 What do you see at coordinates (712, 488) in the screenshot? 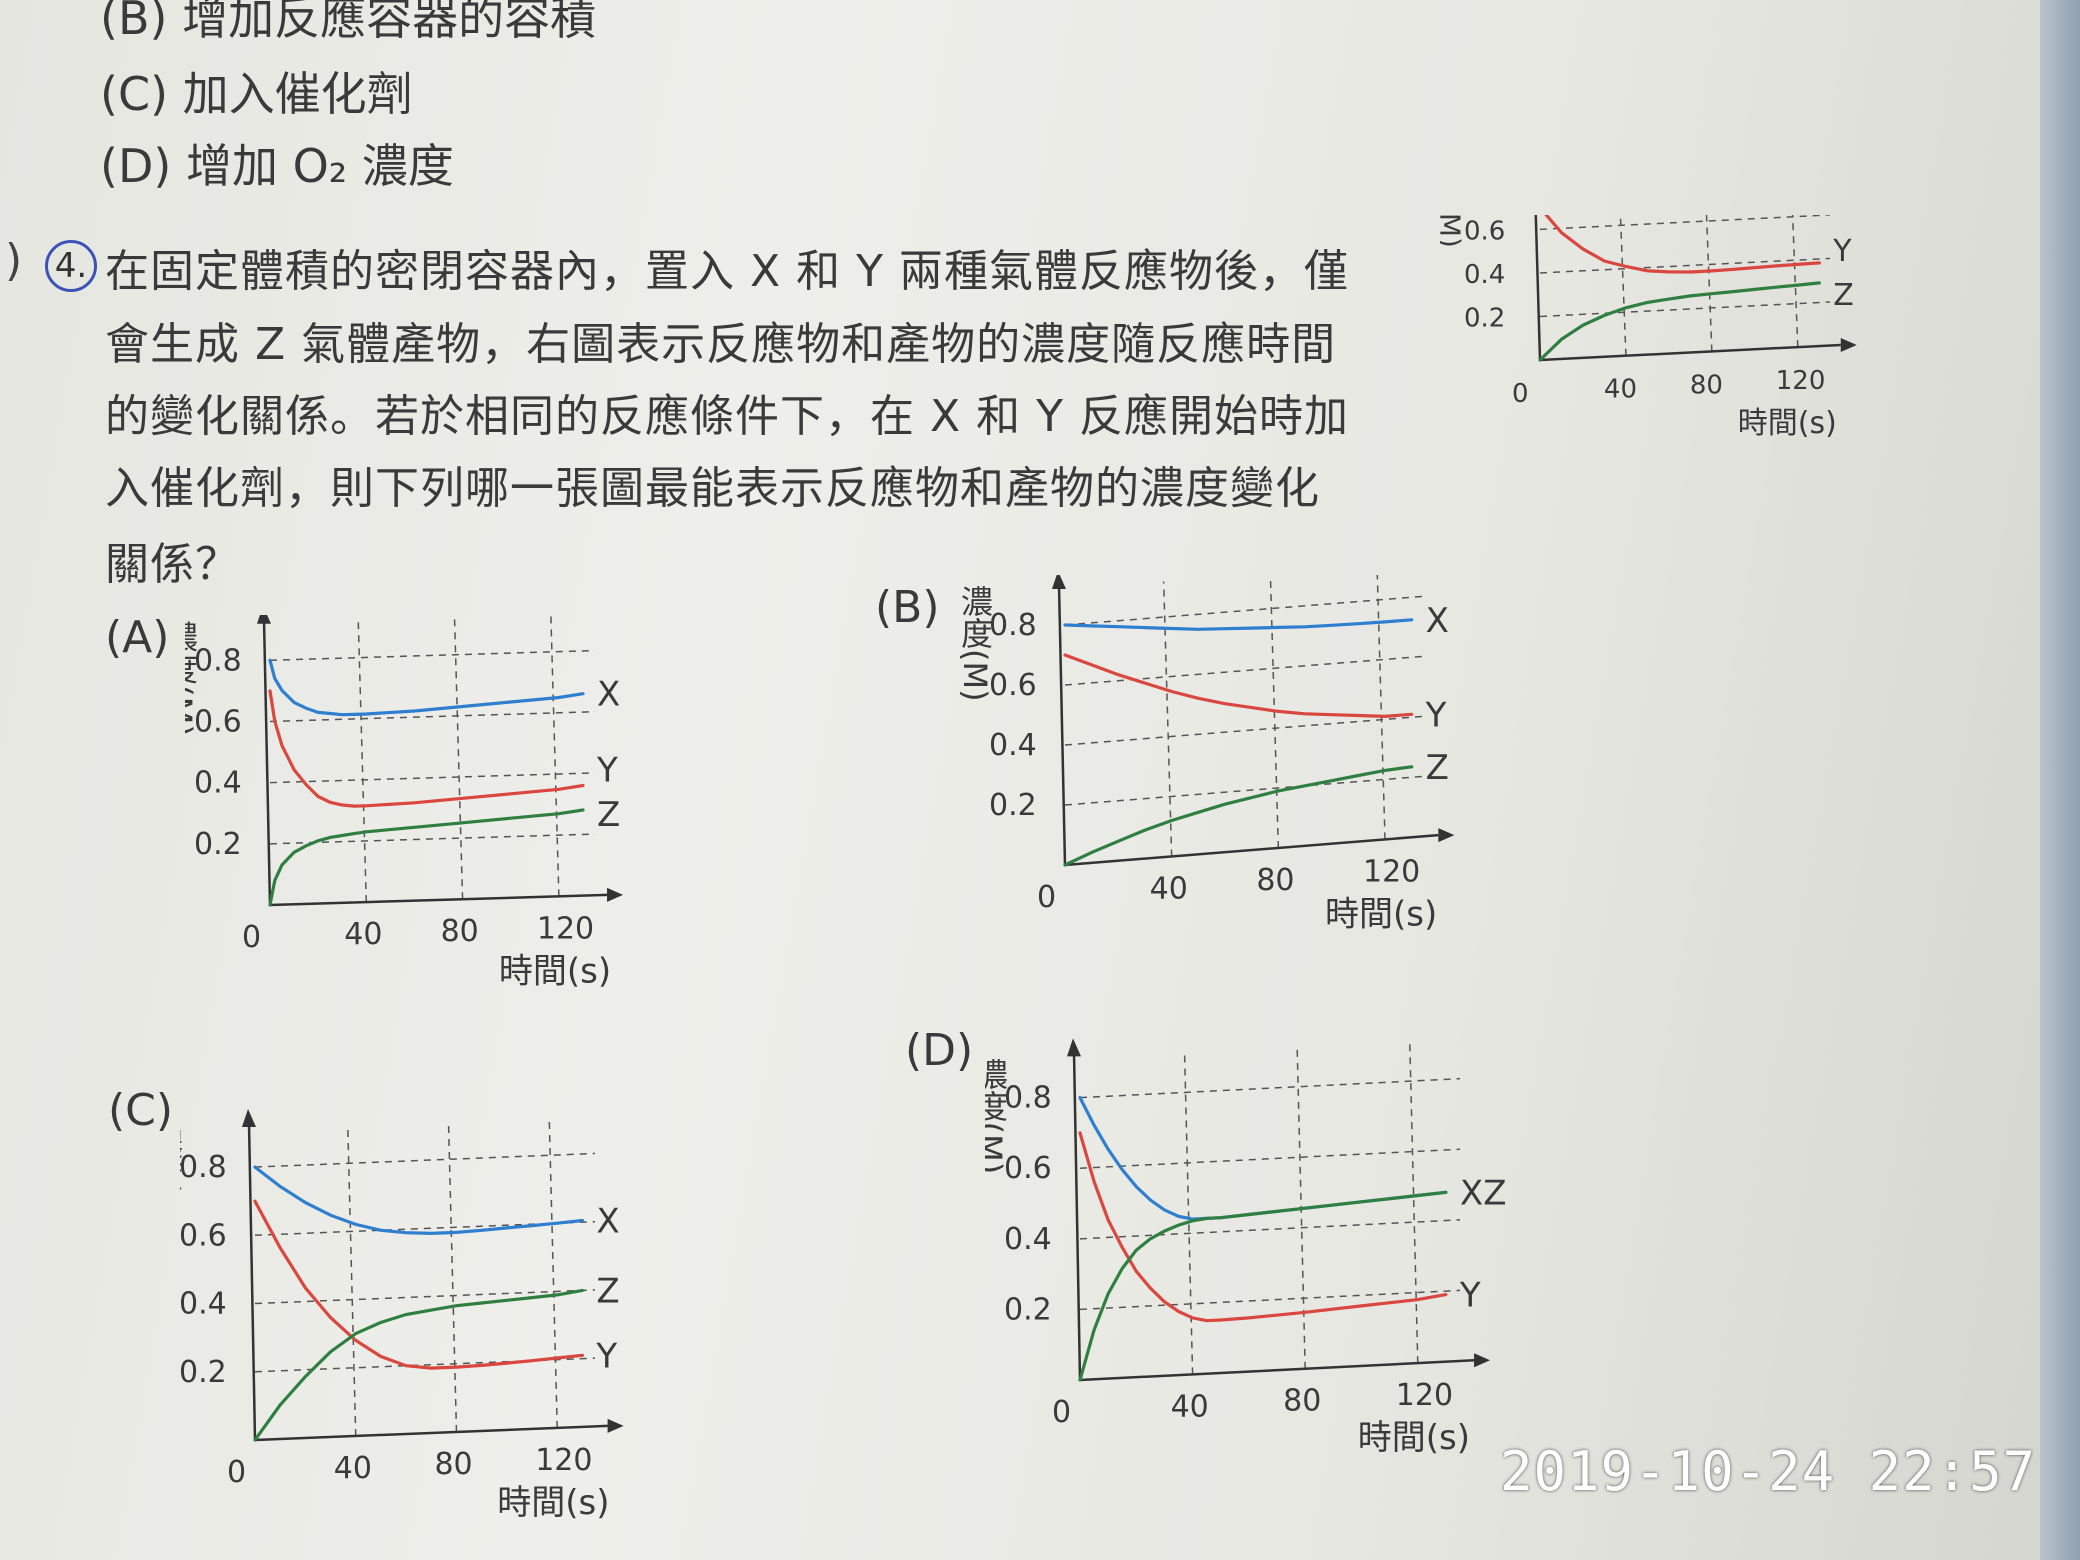
I see `question-line-4: 入催化劑，則下列哪一張圖最能表示反應物和產物的濃度變化` at bounding box center [712, 488].